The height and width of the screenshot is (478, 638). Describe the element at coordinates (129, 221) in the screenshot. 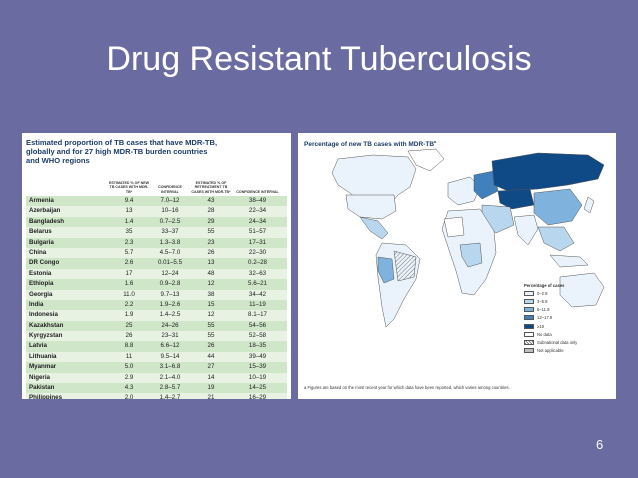

I see `new-pct-cell: 1.4` at that location.